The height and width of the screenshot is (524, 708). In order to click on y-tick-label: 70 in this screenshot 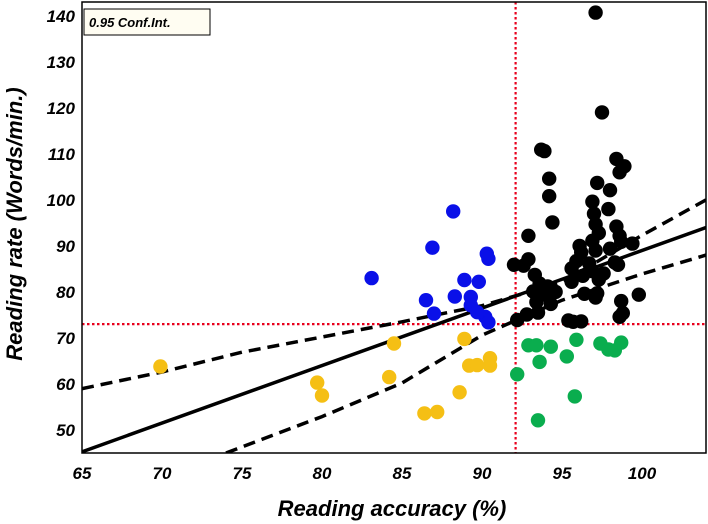, I will do `click(65, 338)`.